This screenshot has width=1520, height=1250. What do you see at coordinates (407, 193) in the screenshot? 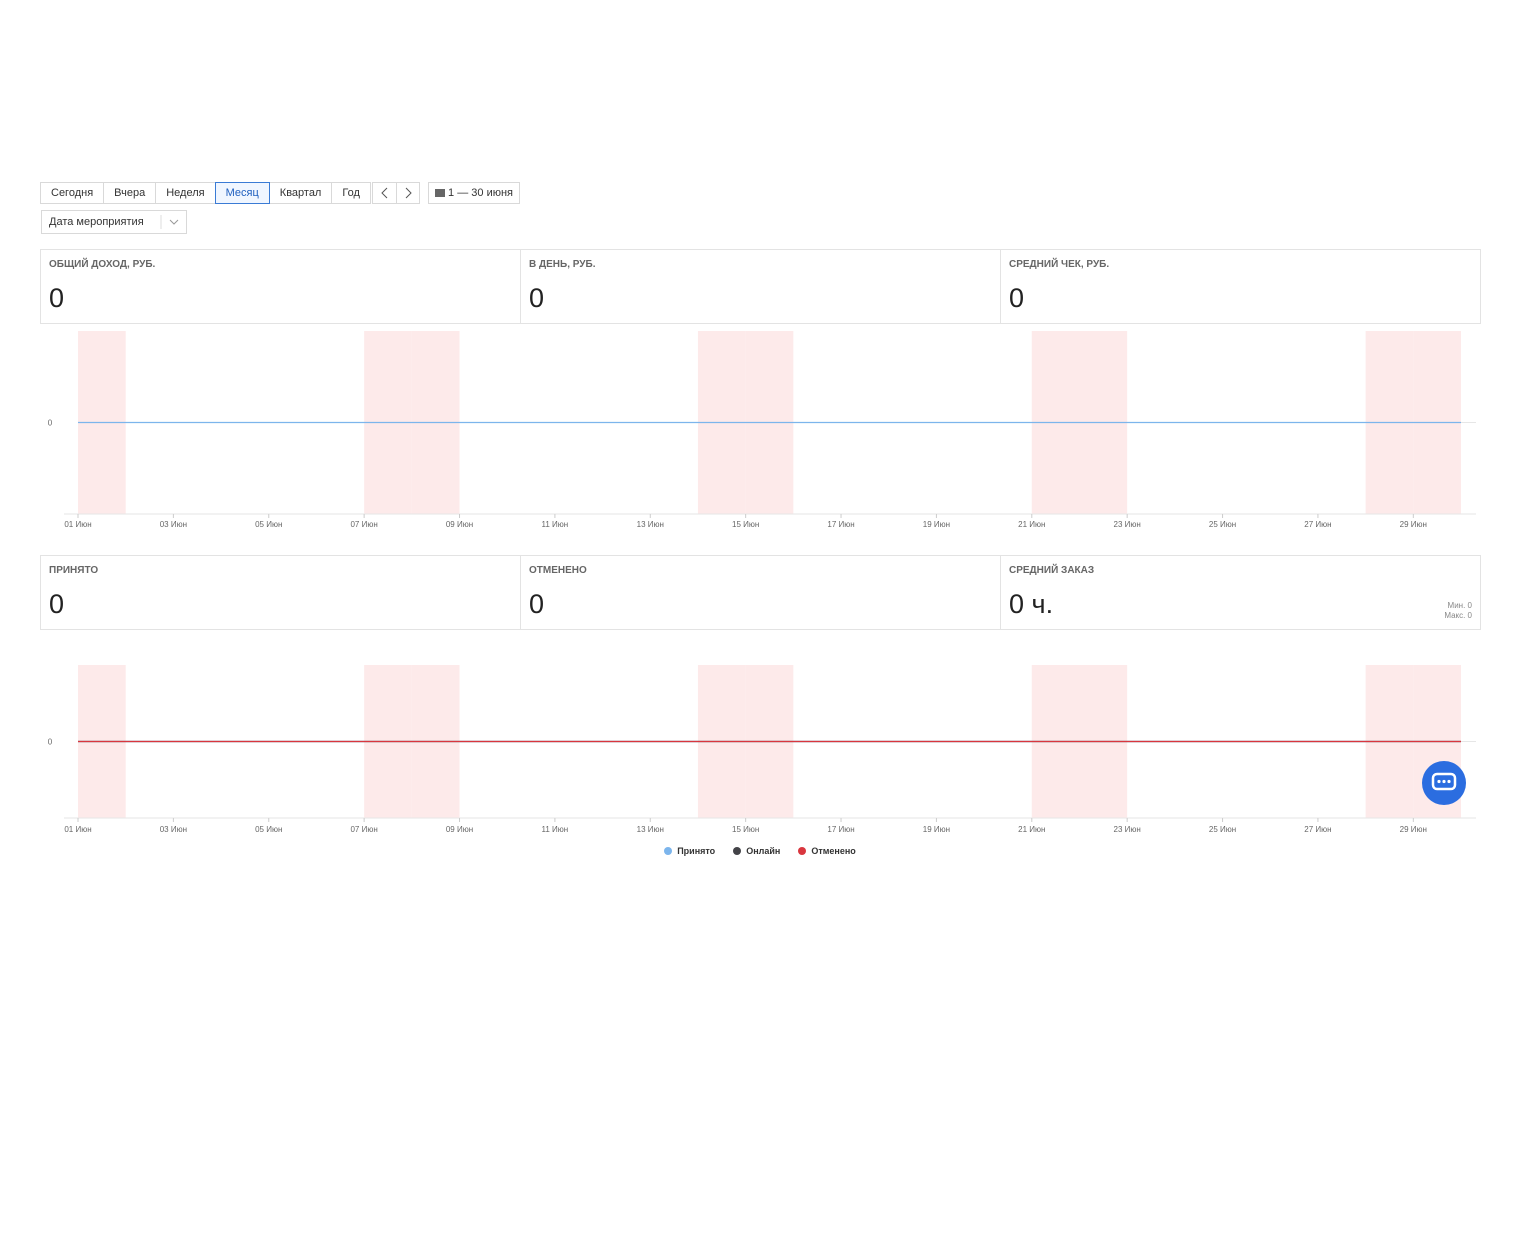
I see `next-button` at bounding box center [407, 193].